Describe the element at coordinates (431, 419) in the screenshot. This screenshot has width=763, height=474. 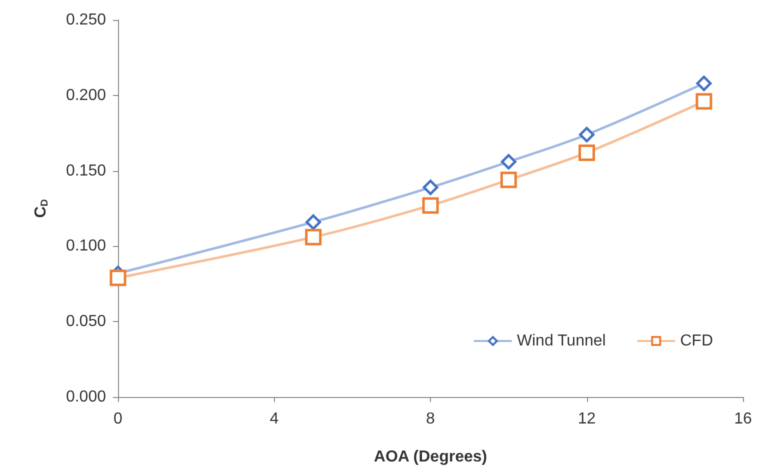
I see `x-tick-label: 8` at that location.